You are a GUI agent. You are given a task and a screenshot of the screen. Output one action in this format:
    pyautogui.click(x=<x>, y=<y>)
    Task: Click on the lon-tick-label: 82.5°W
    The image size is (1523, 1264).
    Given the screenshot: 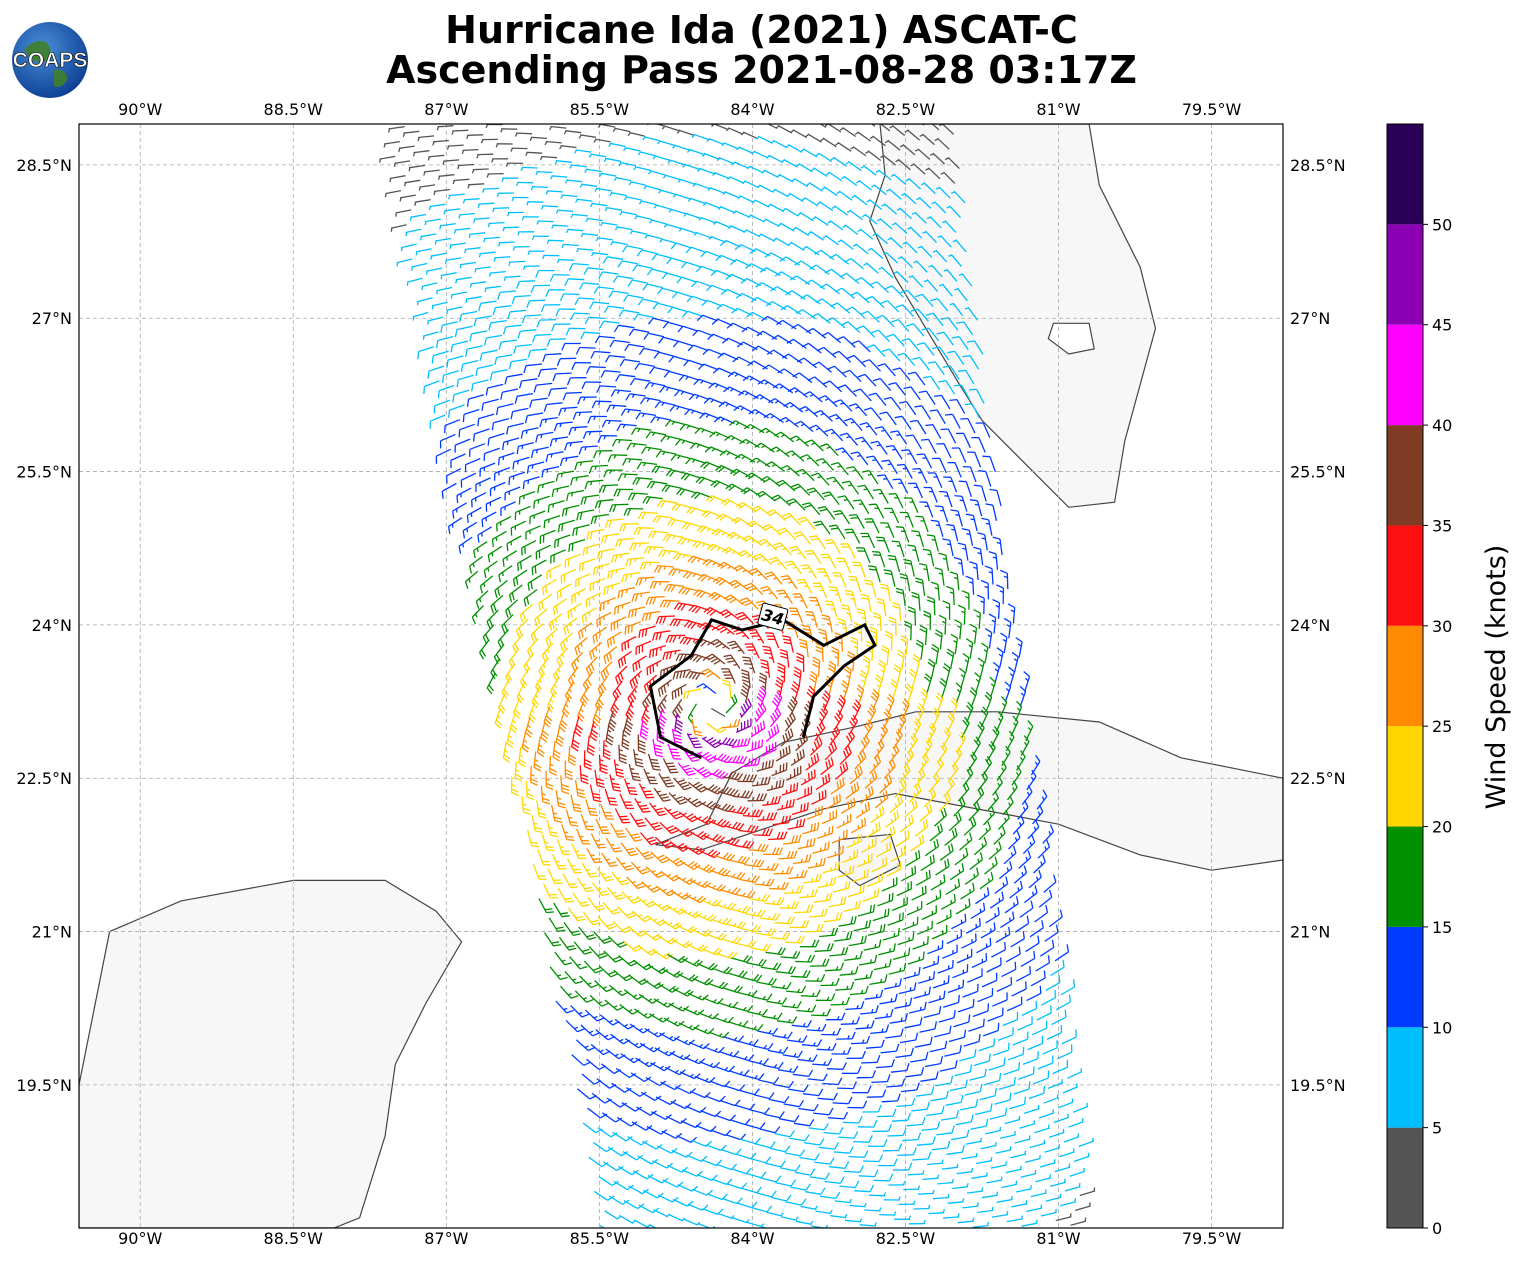 What is the action you would take?
    pyautogui.click(x=906, y=109)
    